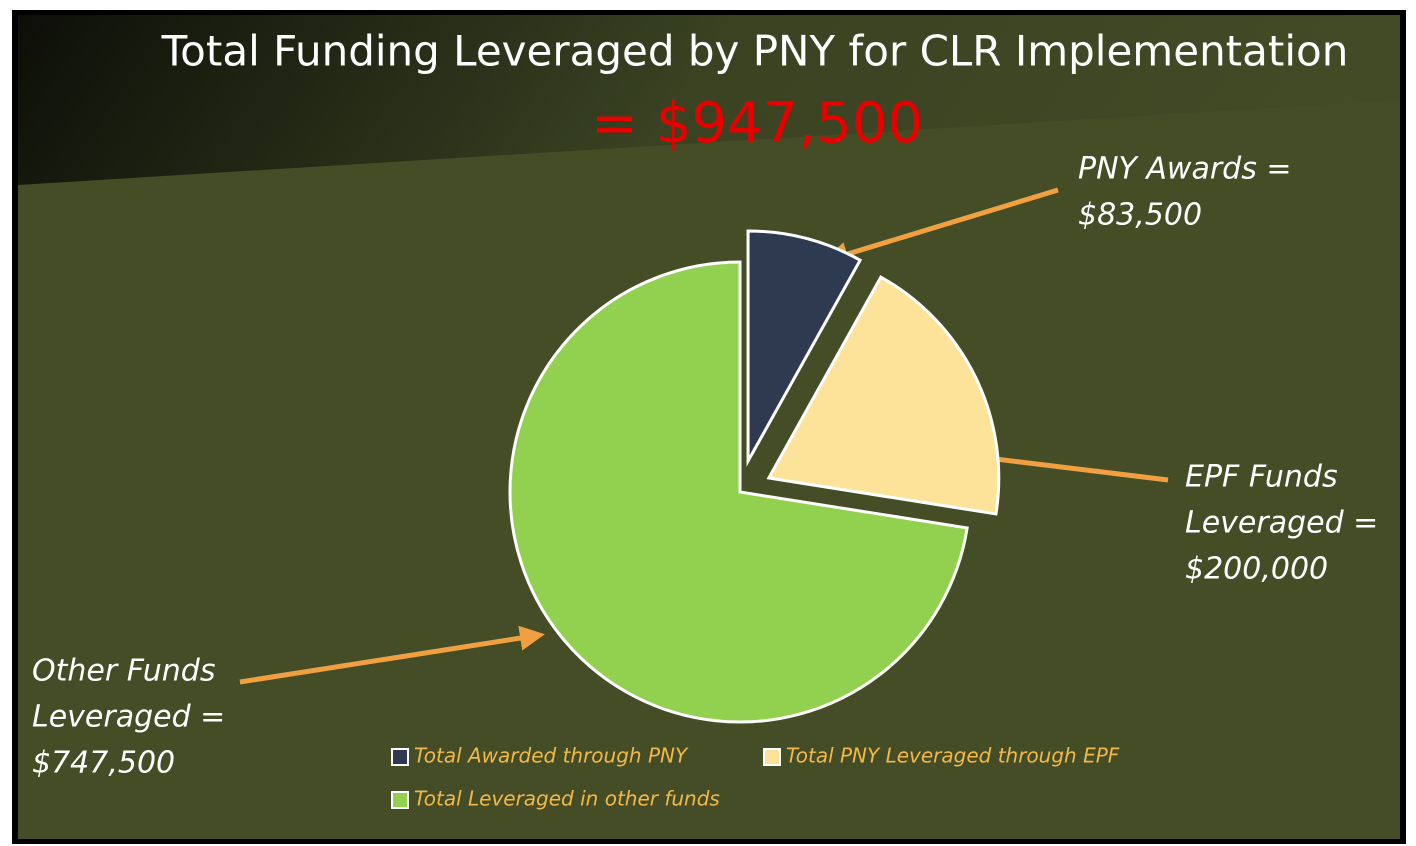 The width and height of the screenshot is (1416, 846). Describe the element at coordinates (1256, 569) in the screenshot. I see `annotation: $200,000` at that location.